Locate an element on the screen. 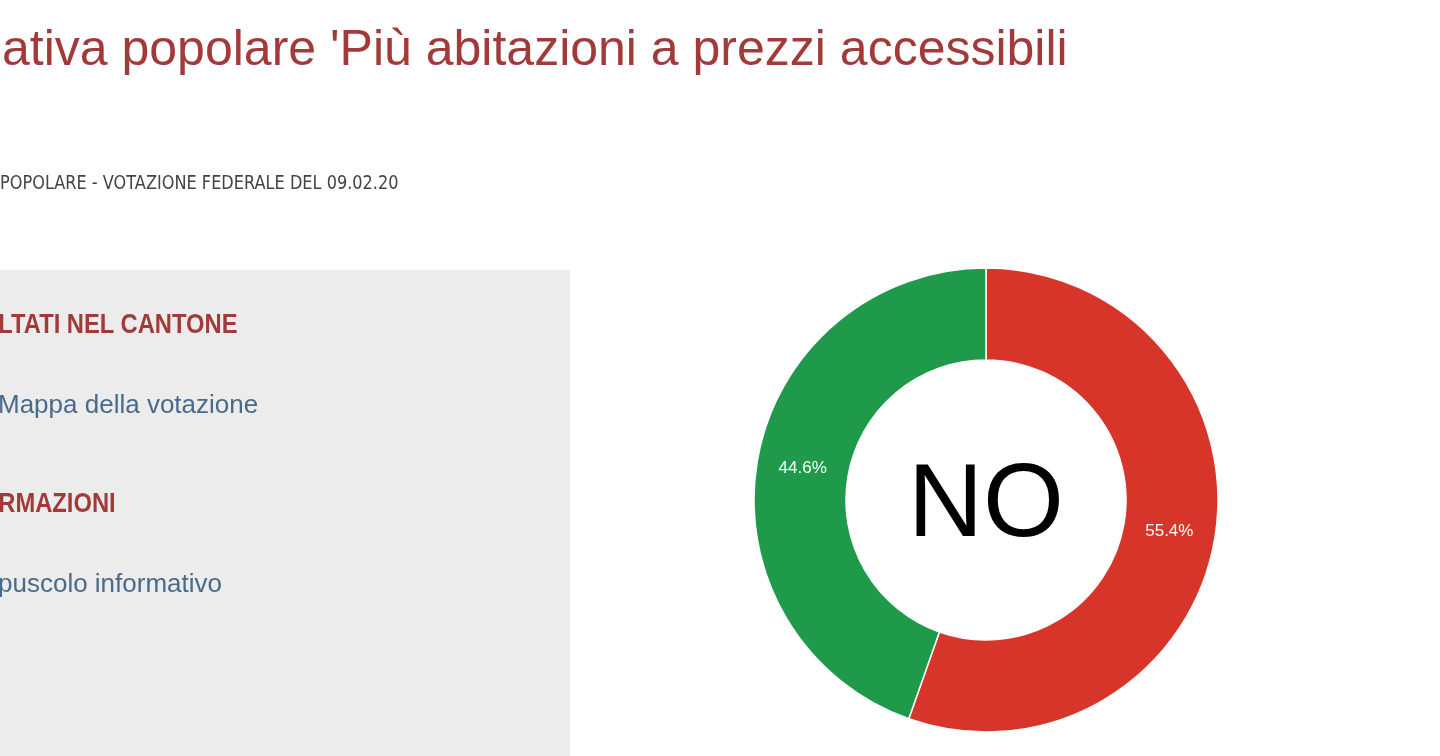 This screenshot has height=756, width=1440. text: POPOLARE - VOTAZIONE FEDERALE DEL 09.02.20 is located at coordinates (199, 182).